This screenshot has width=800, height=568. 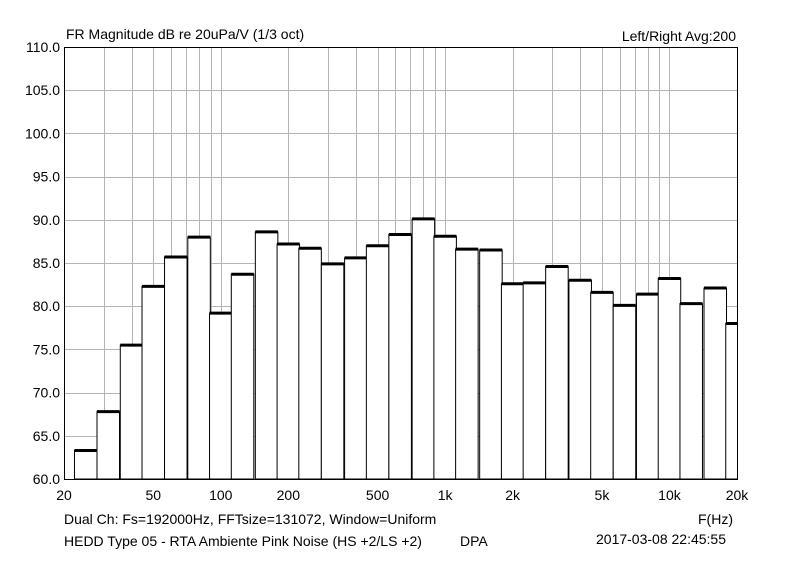 What do you see at coordinates (661, 539) in the screenshot?
I see `timestamp: 2017-03-08 22:45:55` at bounding box center [661, 539].